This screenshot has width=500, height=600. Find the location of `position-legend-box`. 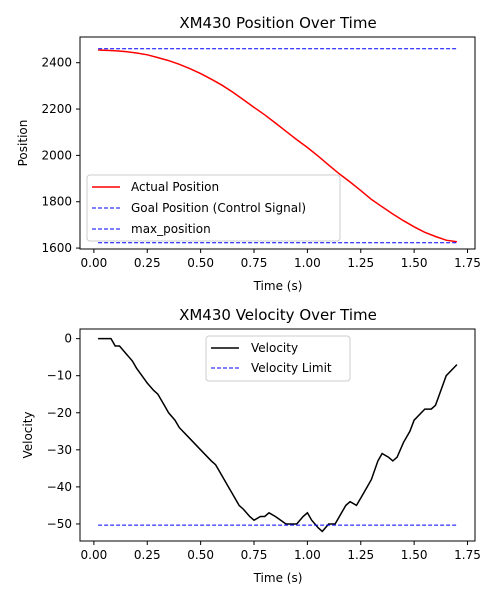

position-legend-box is located at coordinates (213, 208).